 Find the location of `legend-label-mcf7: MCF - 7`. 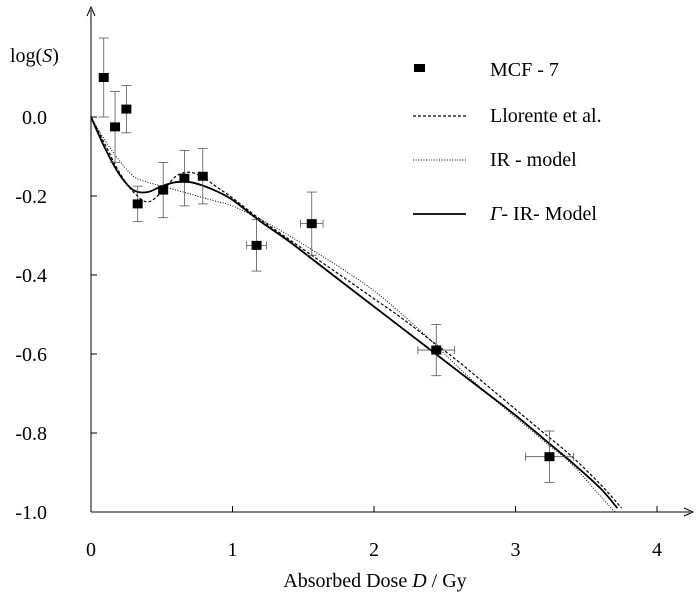

legend-label-mcf7: MCF - 7 is located at coordinates (524, 70).